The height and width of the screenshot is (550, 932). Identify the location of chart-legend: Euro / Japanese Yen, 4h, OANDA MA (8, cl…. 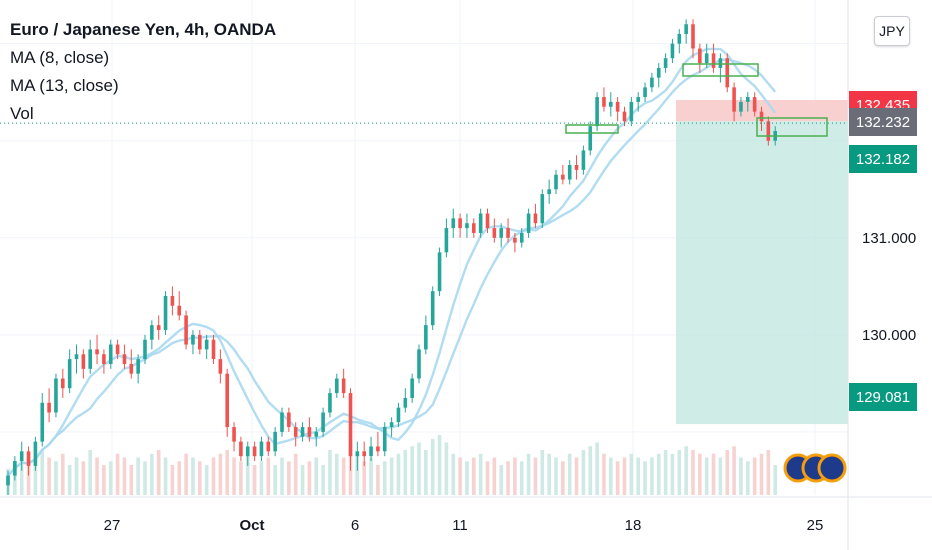
(143, 76).